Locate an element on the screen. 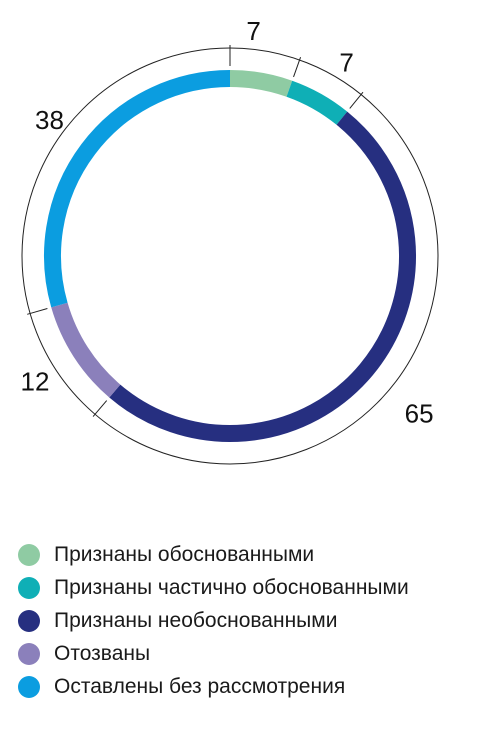 The height and width of the screenshot is (735, 500). legend-label: Оставлены без рассмотрения is located at coordinates (200, 686).